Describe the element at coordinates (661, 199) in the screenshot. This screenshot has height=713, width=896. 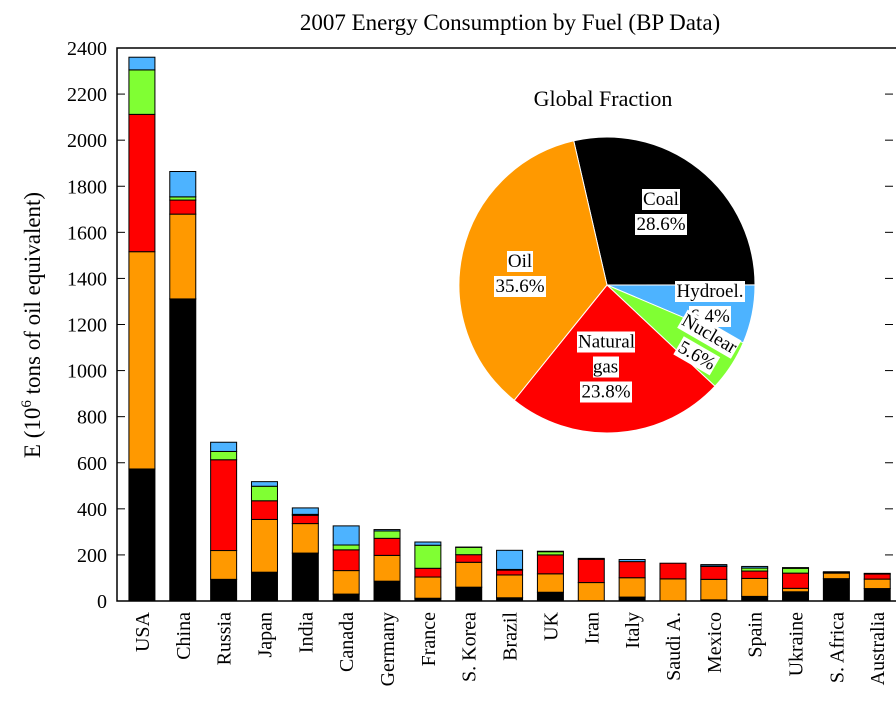
I see `slice-name: Coal` at that location.